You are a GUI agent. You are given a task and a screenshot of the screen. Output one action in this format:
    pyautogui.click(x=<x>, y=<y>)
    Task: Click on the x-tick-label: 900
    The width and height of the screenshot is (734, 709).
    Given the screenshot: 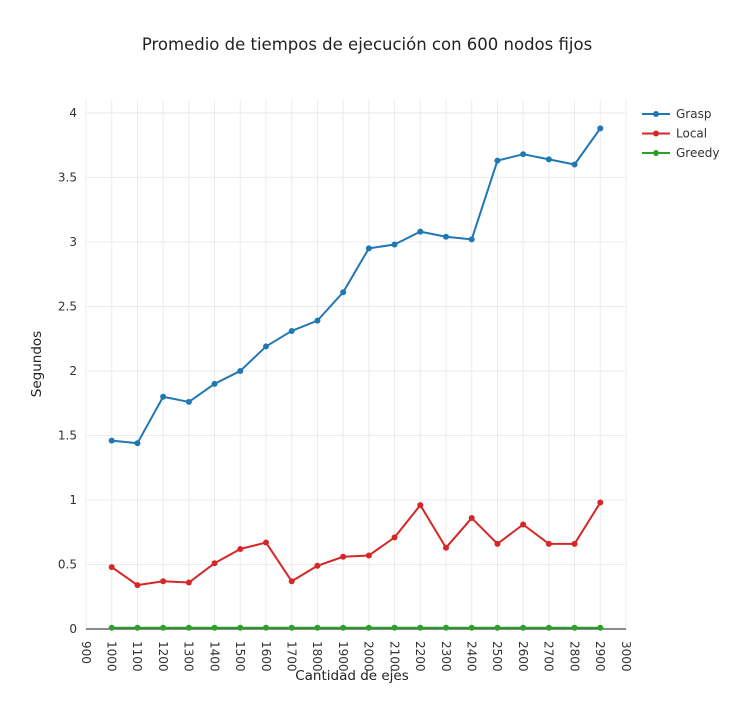 What is the action you would take?
    pyautogui.click(x=86, y=652)
    